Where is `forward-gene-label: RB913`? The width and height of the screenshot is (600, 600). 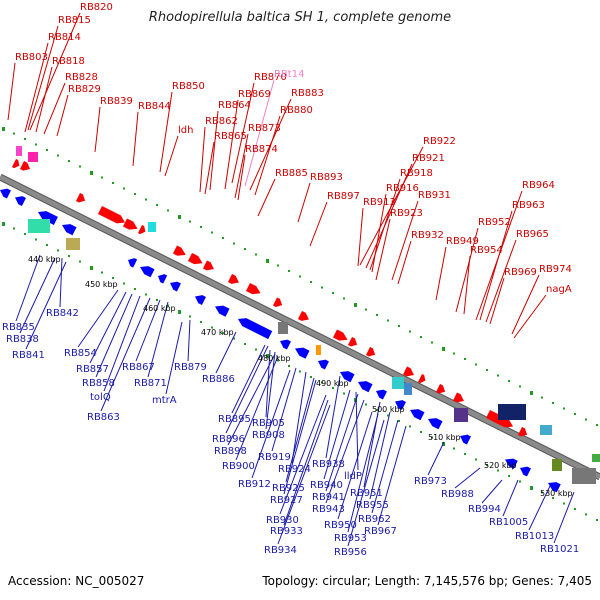
forward-gene-label: RB913 is located at coordinates (379, 202).